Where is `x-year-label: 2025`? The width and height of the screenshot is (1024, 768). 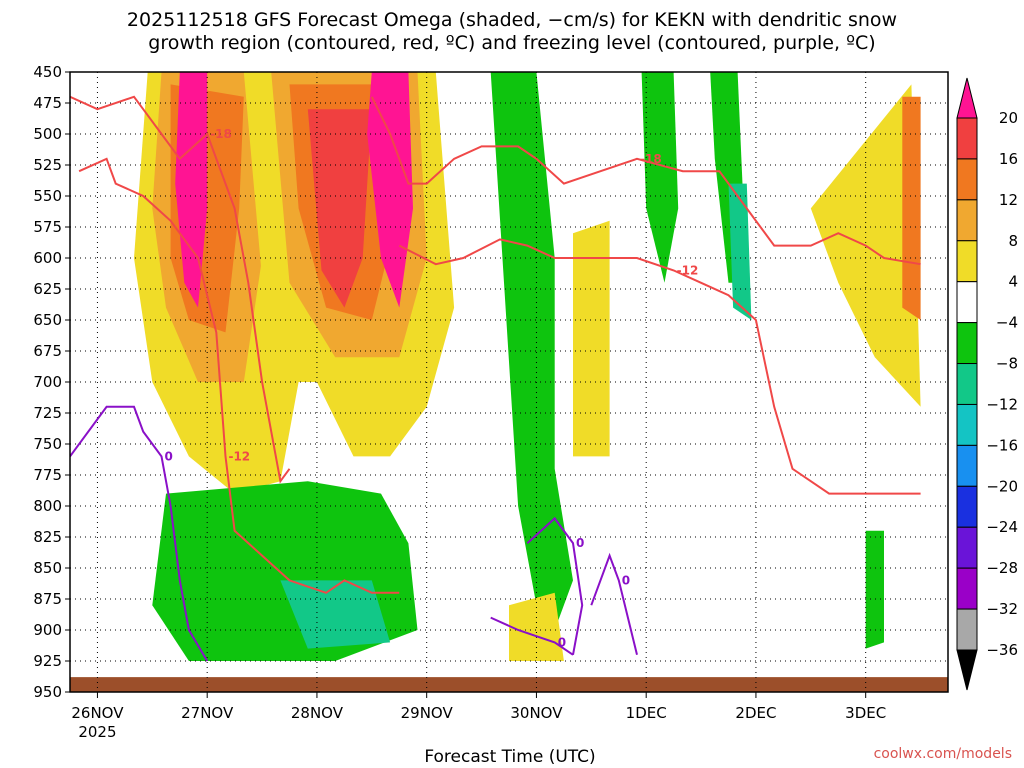 x-year-label: 2025 is located at coordinates (97, 732).